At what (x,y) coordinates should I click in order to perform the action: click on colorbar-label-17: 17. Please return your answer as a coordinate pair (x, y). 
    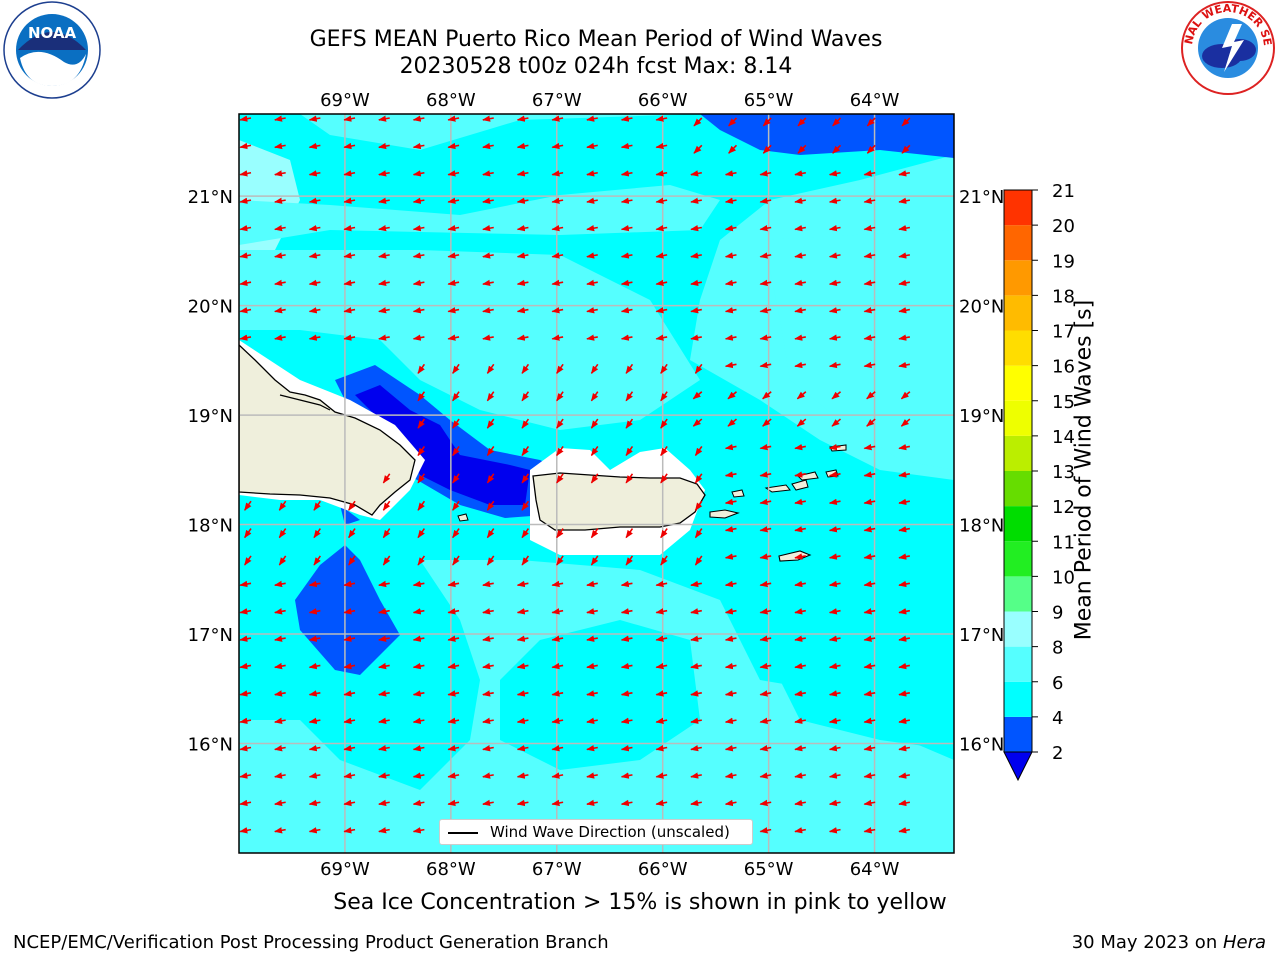
    Looking at the image, I should click on (1063, 332).